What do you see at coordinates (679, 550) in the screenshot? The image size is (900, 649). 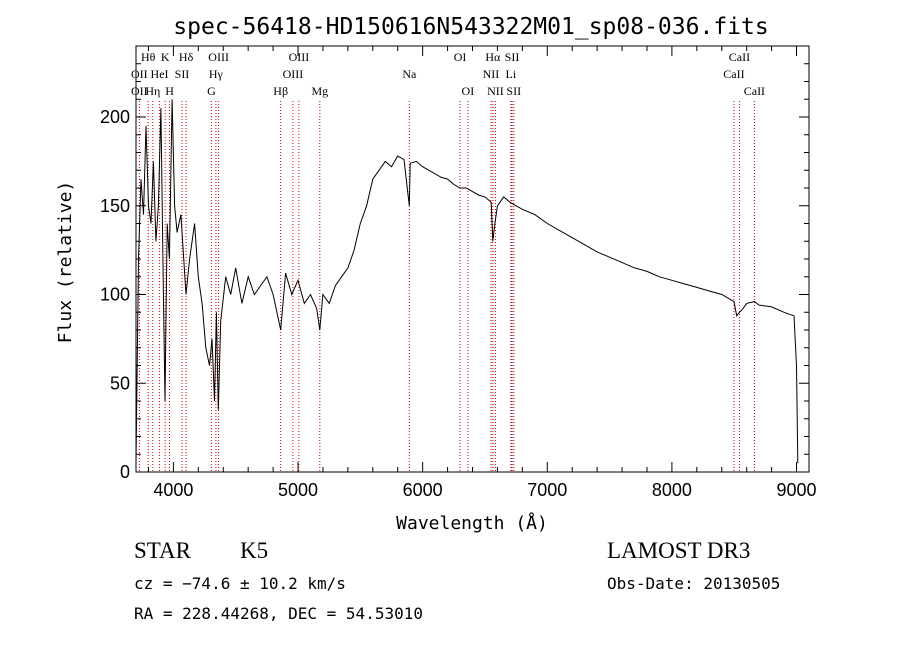 I see `survey-label: LAMOST DR3` at bounding box center [679, 550].